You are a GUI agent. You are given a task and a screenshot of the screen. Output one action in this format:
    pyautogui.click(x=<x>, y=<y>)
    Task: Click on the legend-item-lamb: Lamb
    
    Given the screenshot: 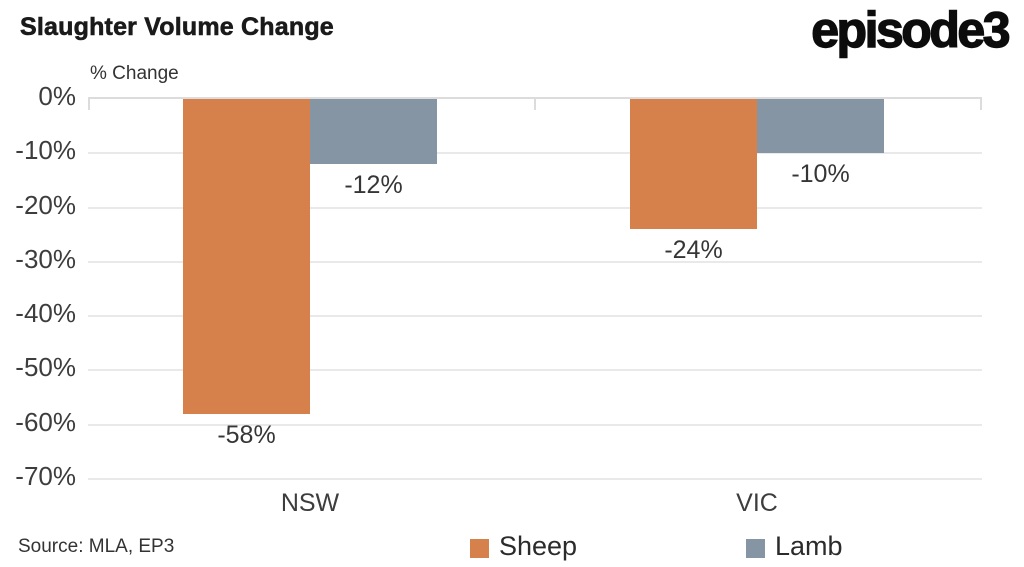 What is the action you would take?
    pyautogui.click(x=794, y=546)
    